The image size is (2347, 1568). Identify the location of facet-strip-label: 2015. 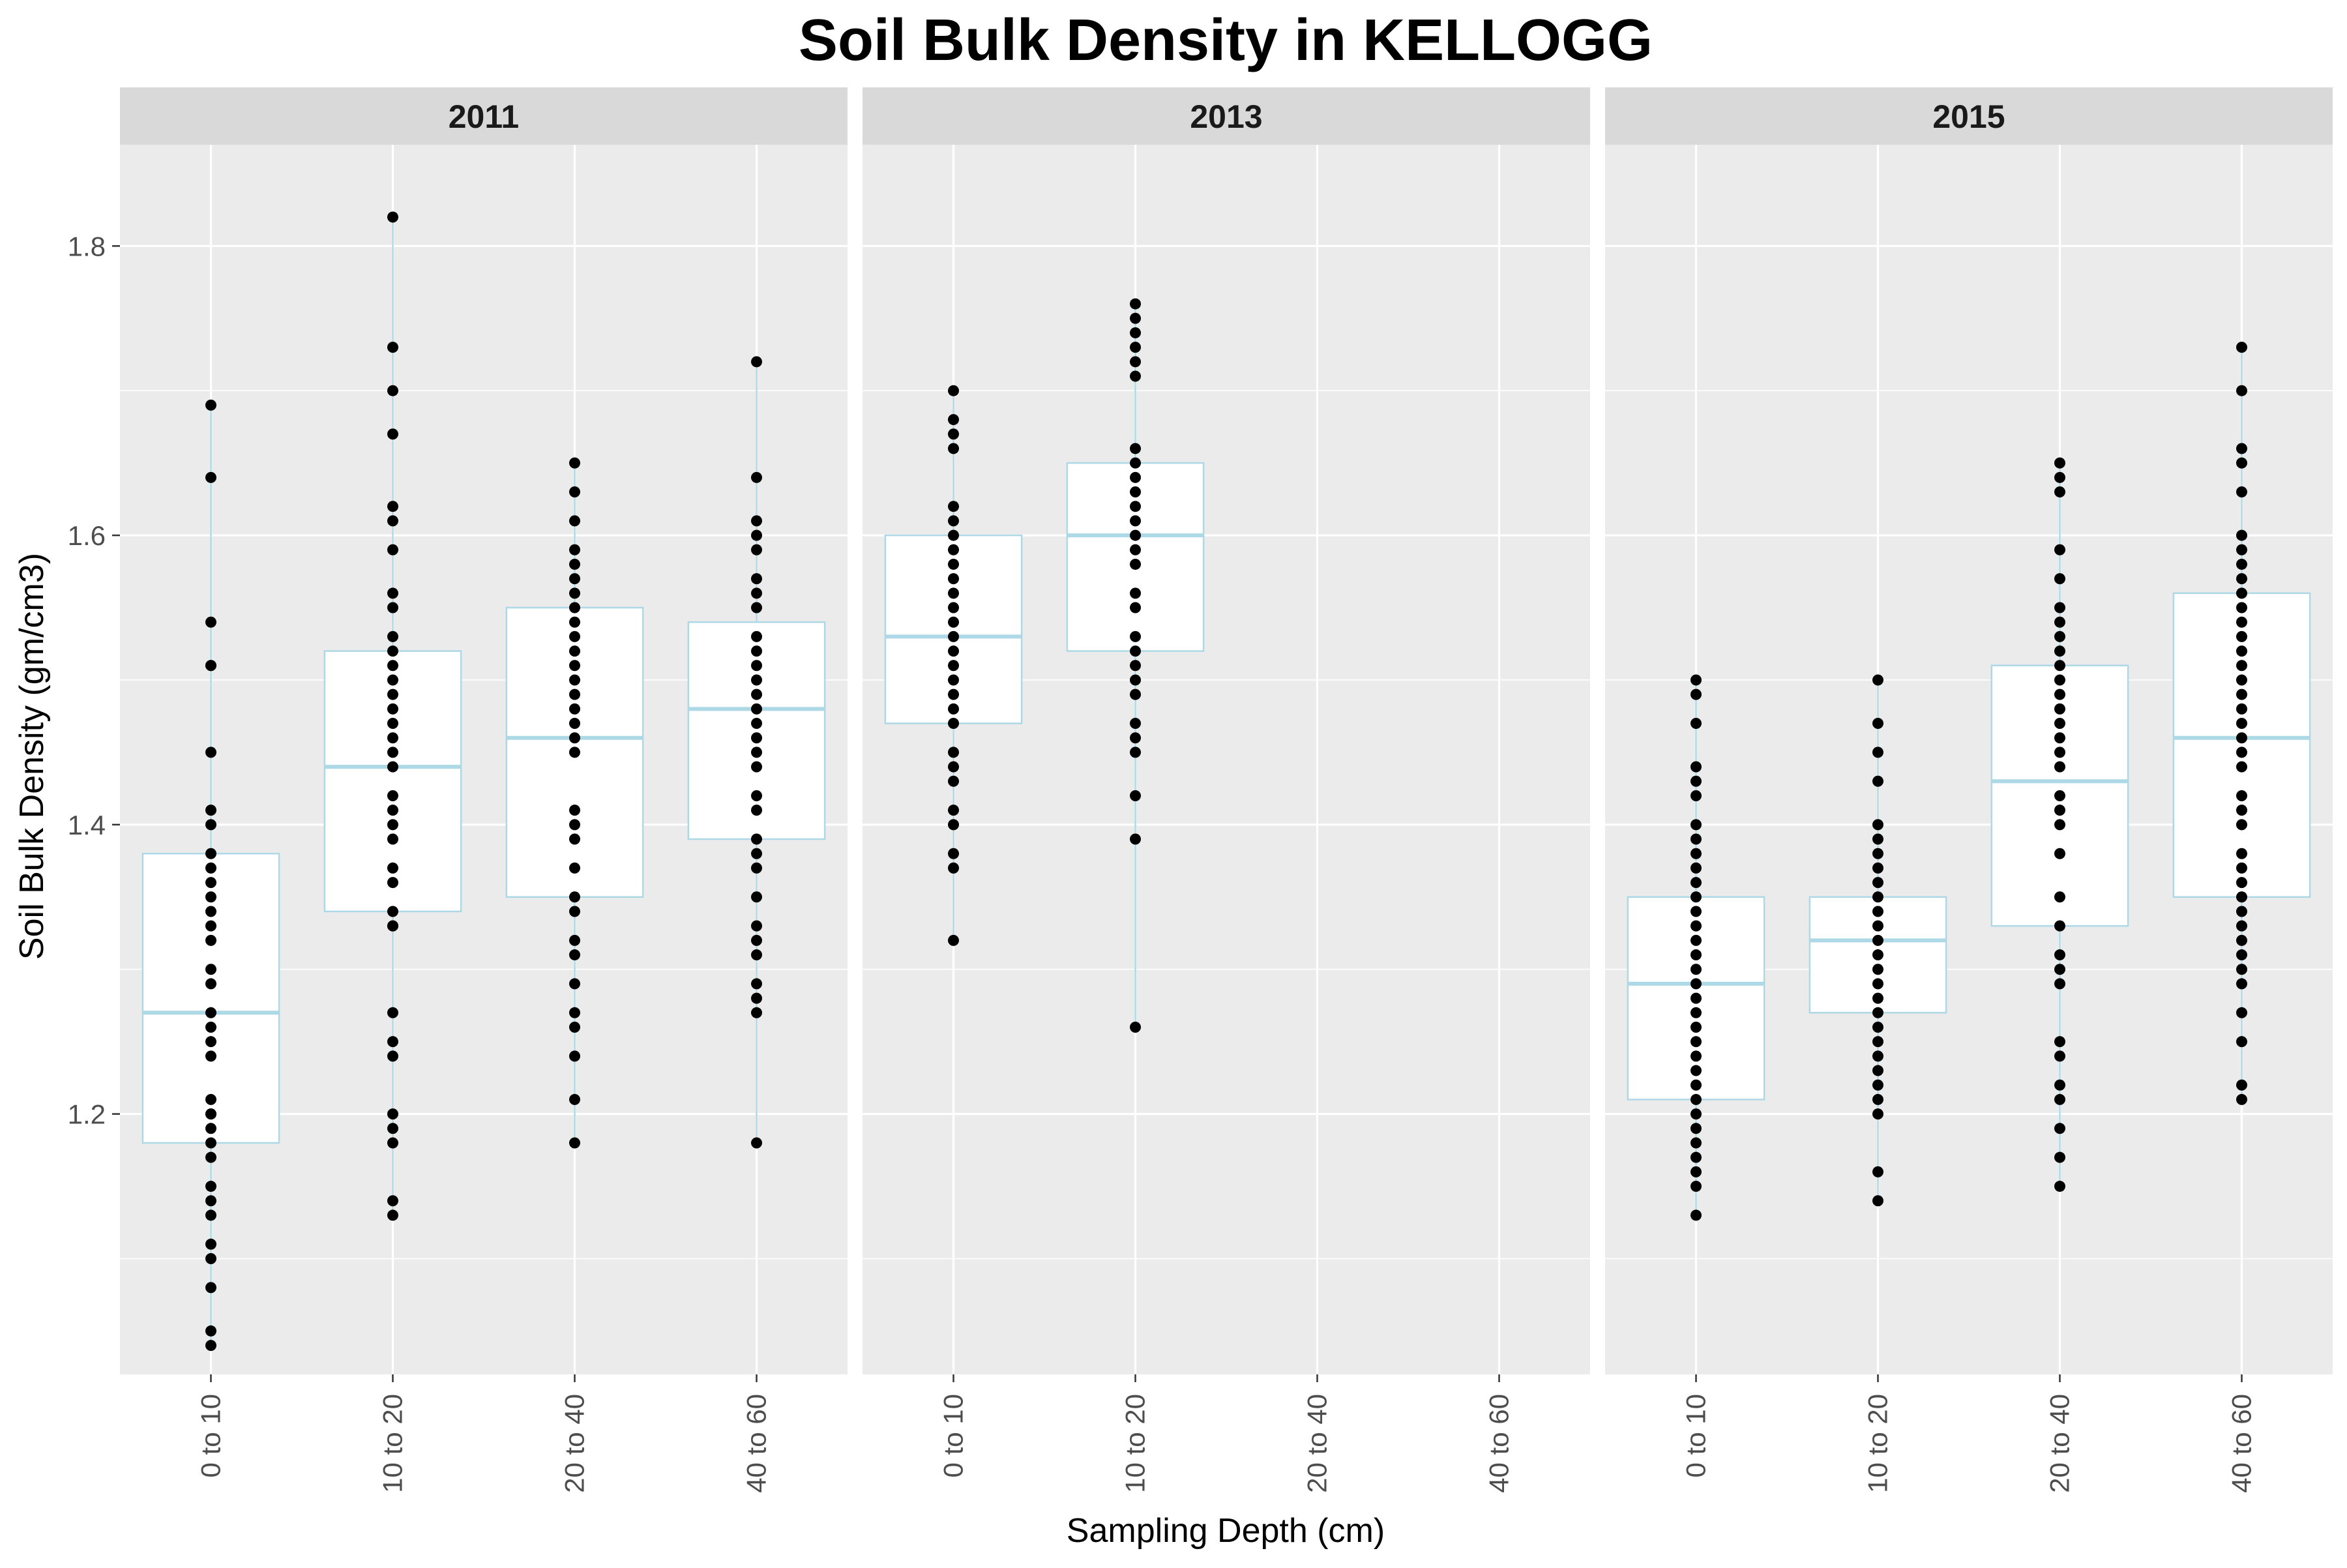
(1969, 117).